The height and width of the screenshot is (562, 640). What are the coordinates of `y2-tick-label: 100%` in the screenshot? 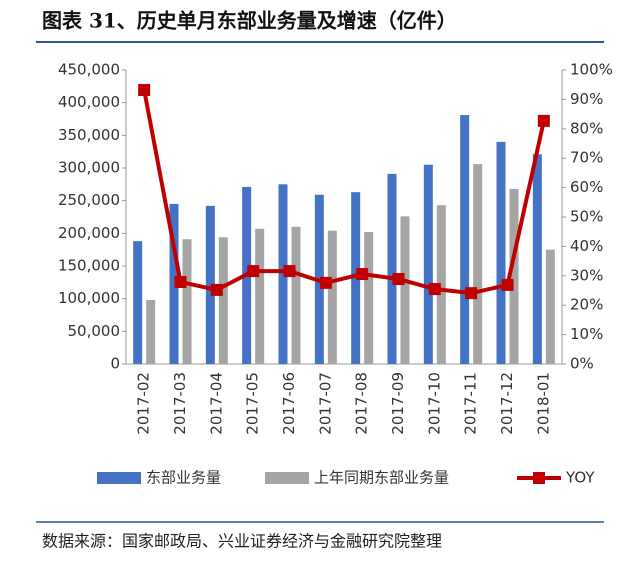 It's located at (591, 70).